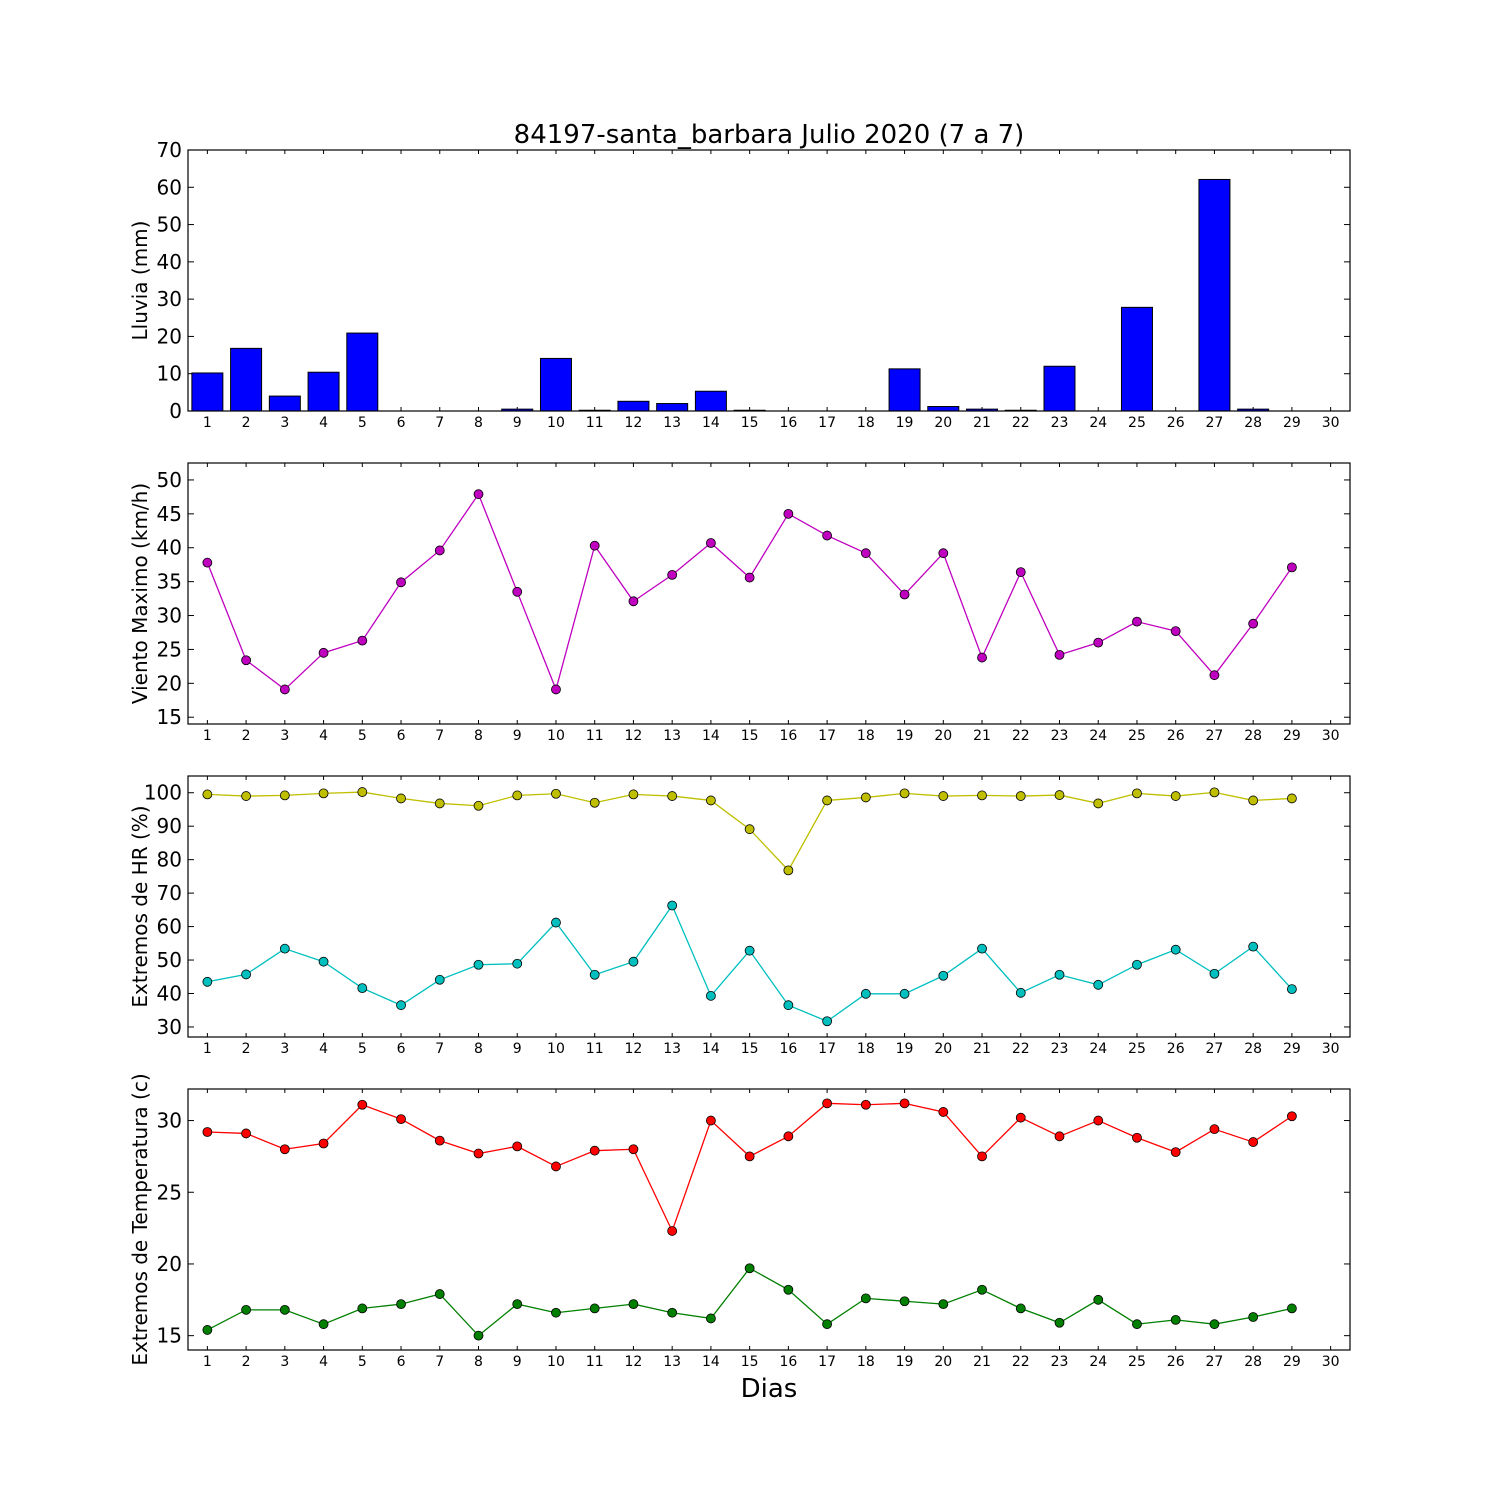 This screenshot has width=1500, height=1500. I want to click on x-tick-label: 30, so click(1331, 1362).